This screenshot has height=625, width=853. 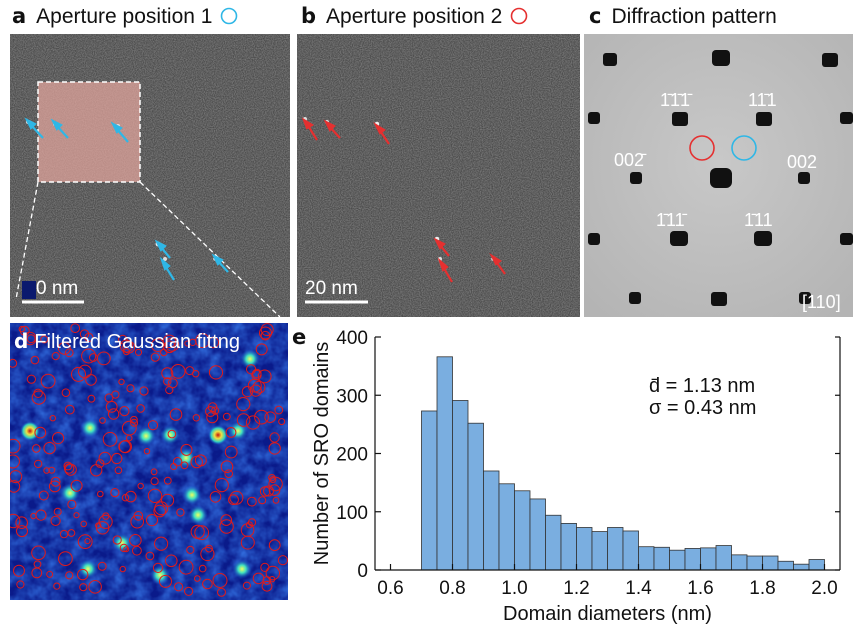 I want to click on aperture-highlight-box, so click(x=89, y=132).